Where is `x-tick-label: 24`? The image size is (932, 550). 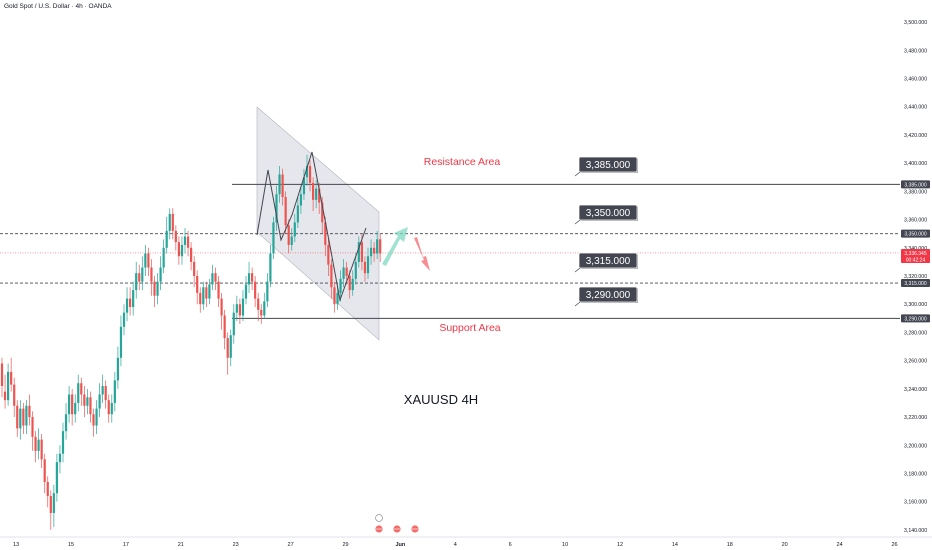
x-tick-label: 24 is located at coordinates (840, 545).